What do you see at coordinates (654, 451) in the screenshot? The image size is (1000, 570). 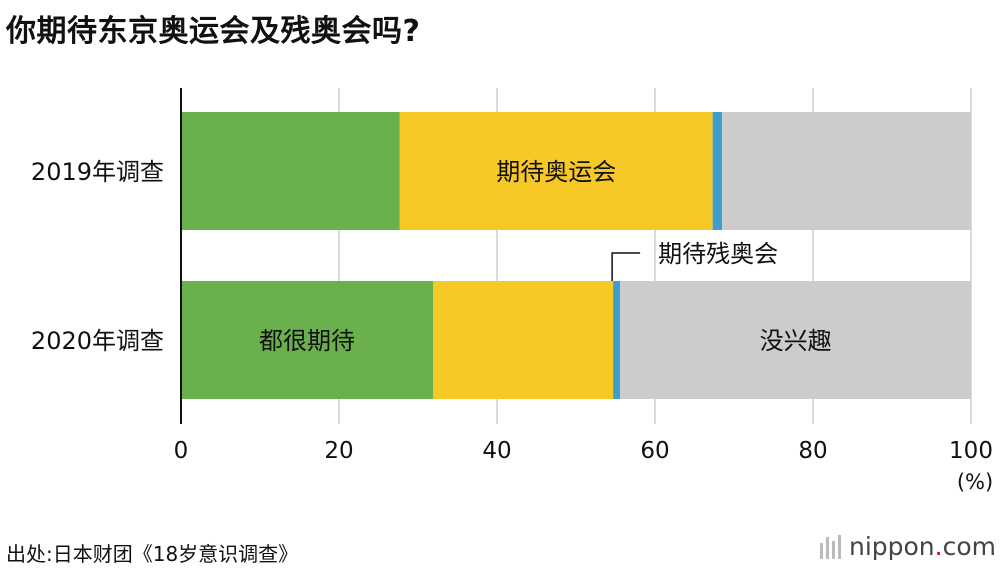 I see `x-tick-label: 60` at bounding box center [654, 451].